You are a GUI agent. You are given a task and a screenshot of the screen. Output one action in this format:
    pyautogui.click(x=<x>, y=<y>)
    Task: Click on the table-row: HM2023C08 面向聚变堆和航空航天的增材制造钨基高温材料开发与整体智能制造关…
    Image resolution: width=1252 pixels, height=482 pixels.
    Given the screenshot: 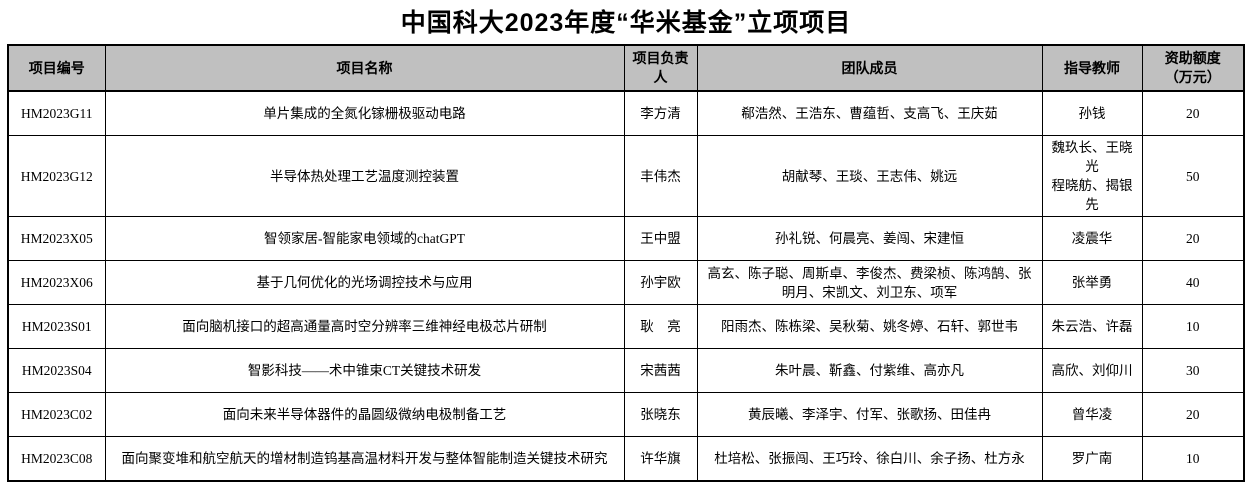 What is the action you would take?
    pyautogui.click(x=626, y=459)
    